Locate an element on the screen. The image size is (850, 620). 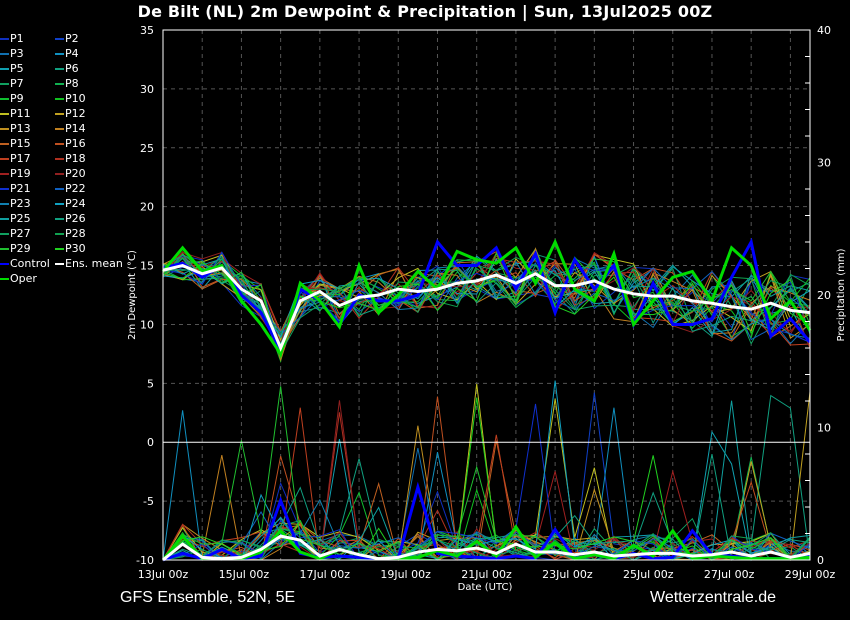
legend-item: P9 is located at coordinates (12, 99).